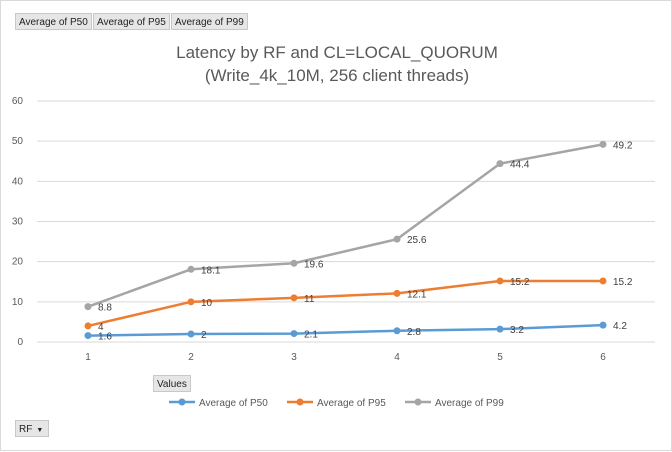 The image size is (672, 452). I want to click on legend-entry: Average of P99, so click(469, 403).